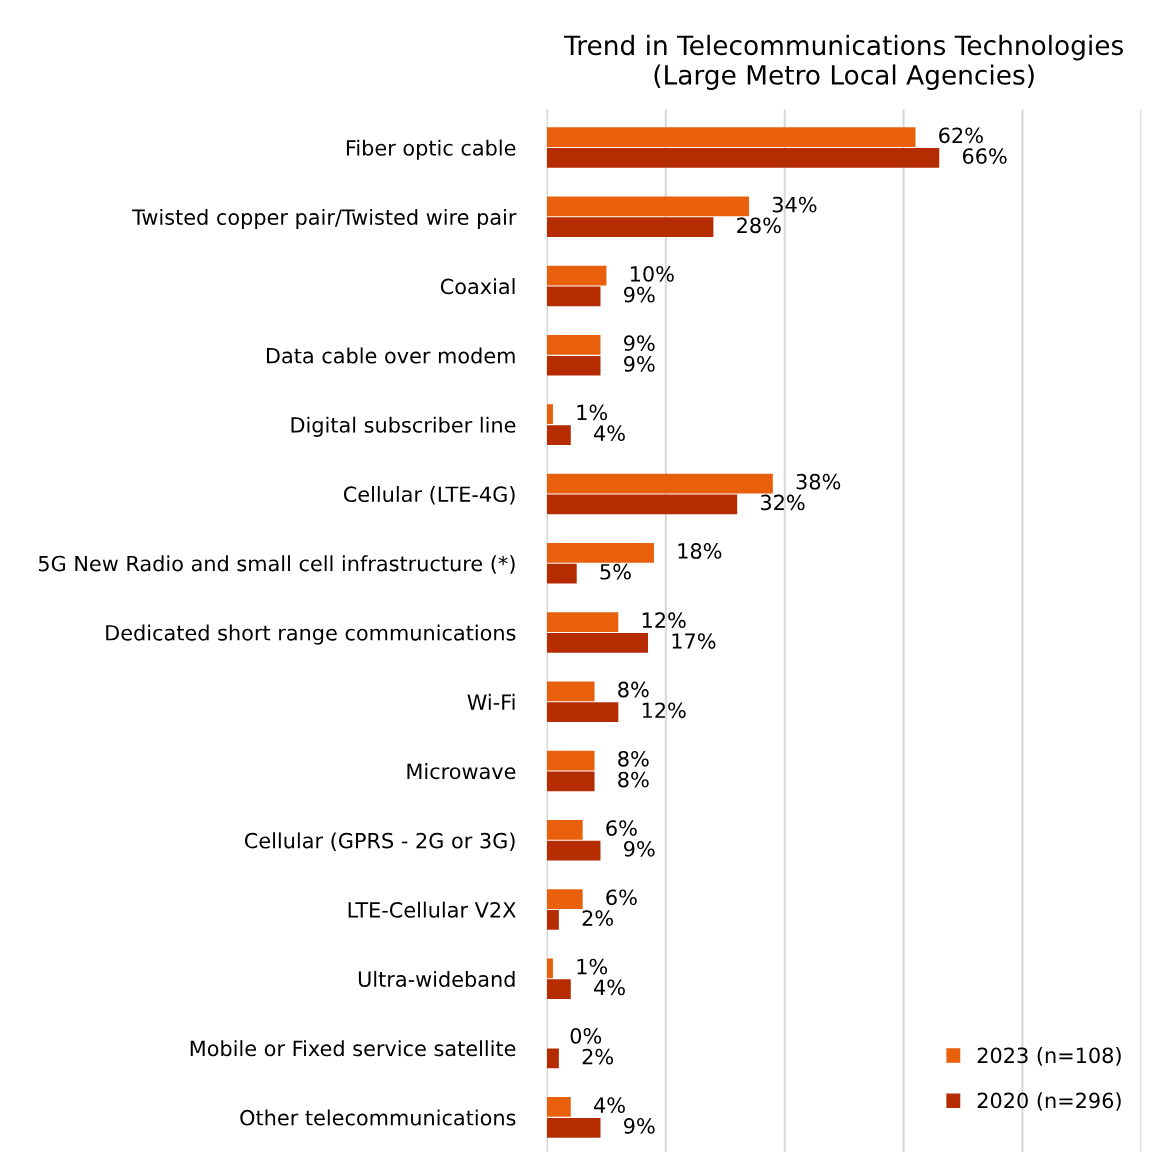  I want to click on data-label: 32%, so click(782, 502).